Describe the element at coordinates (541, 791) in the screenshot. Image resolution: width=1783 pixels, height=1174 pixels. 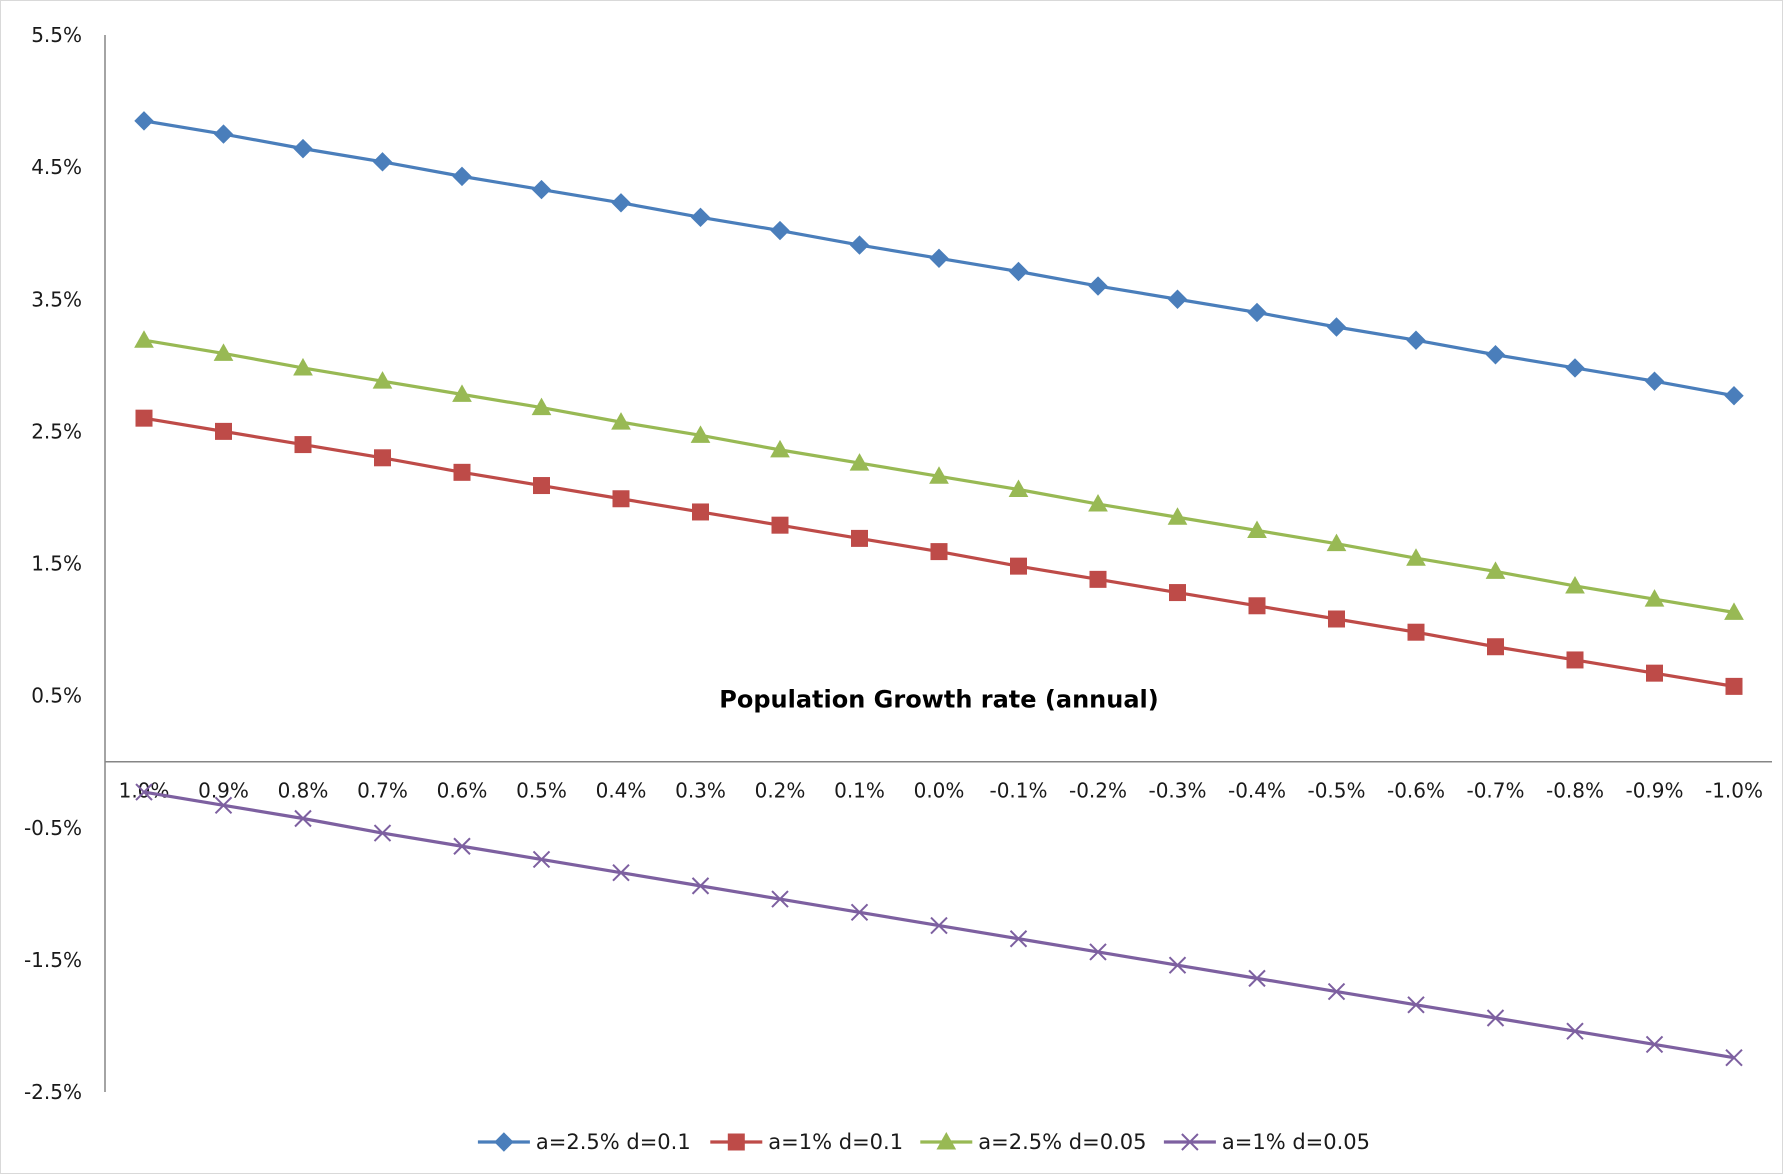
I see `x-tick-label: 0.5%` at that location.